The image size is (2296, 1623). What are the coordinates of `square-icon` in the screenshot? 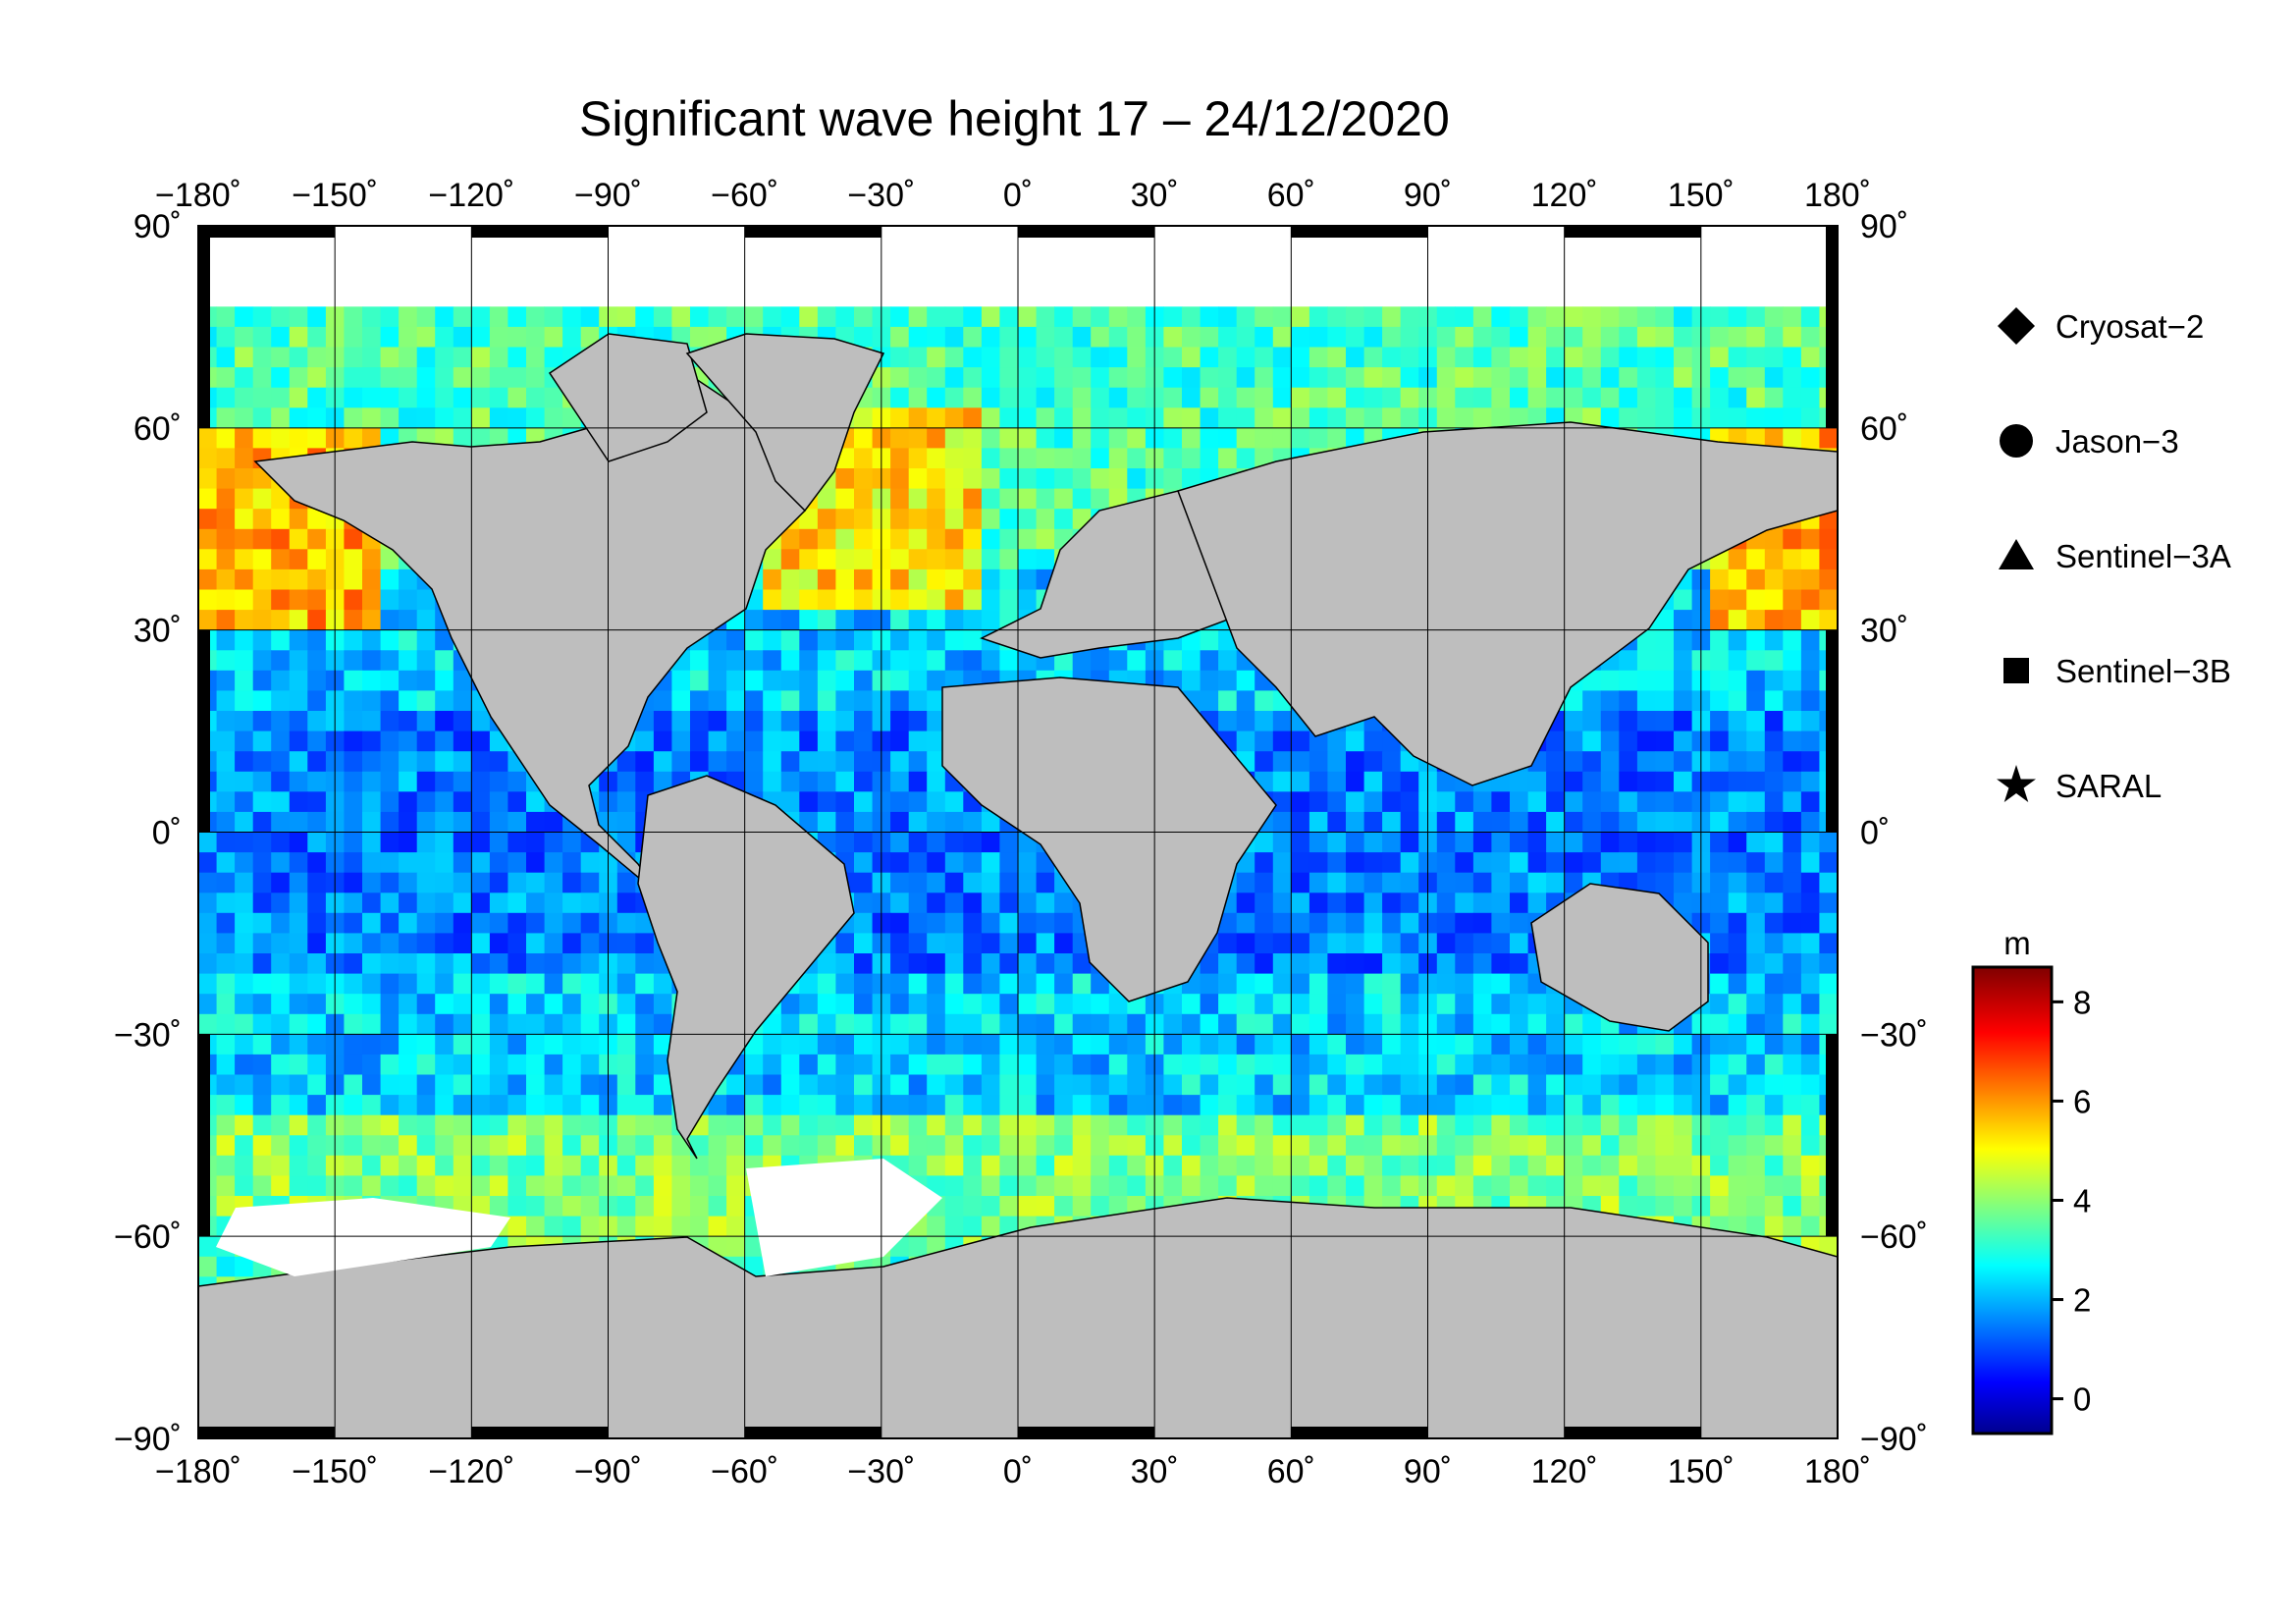 It's located at (2016, 670).